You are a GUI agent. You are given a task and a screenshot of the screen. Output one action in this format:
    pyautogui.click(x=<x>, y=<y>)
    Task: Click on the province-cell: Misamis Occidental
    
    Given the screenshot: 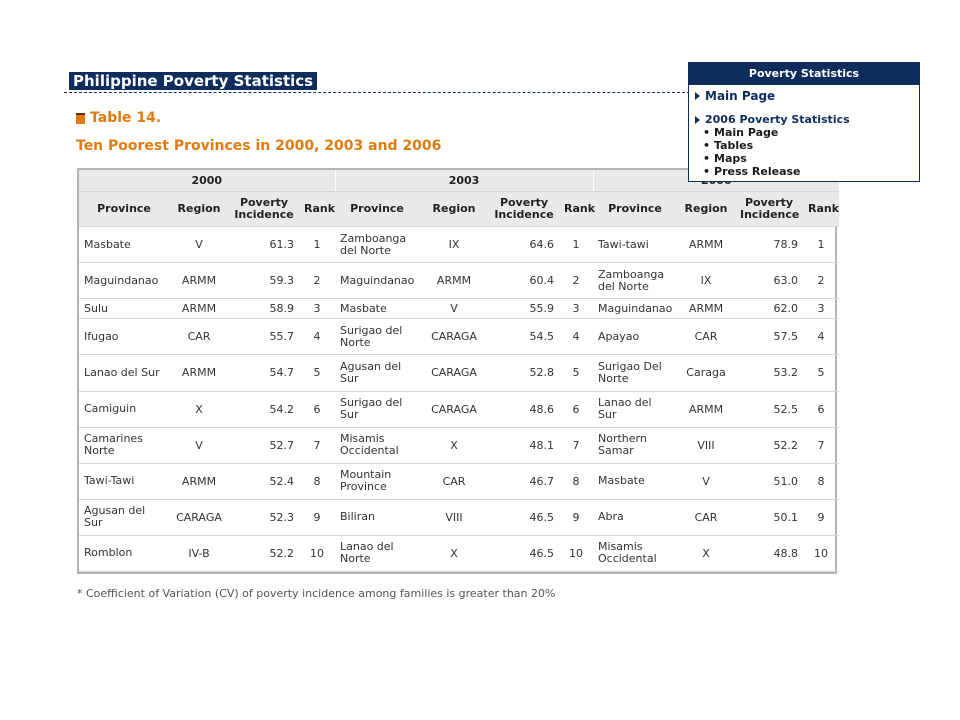 What is the action you would take?
    pyautogui.click(x=377, y=445)
    